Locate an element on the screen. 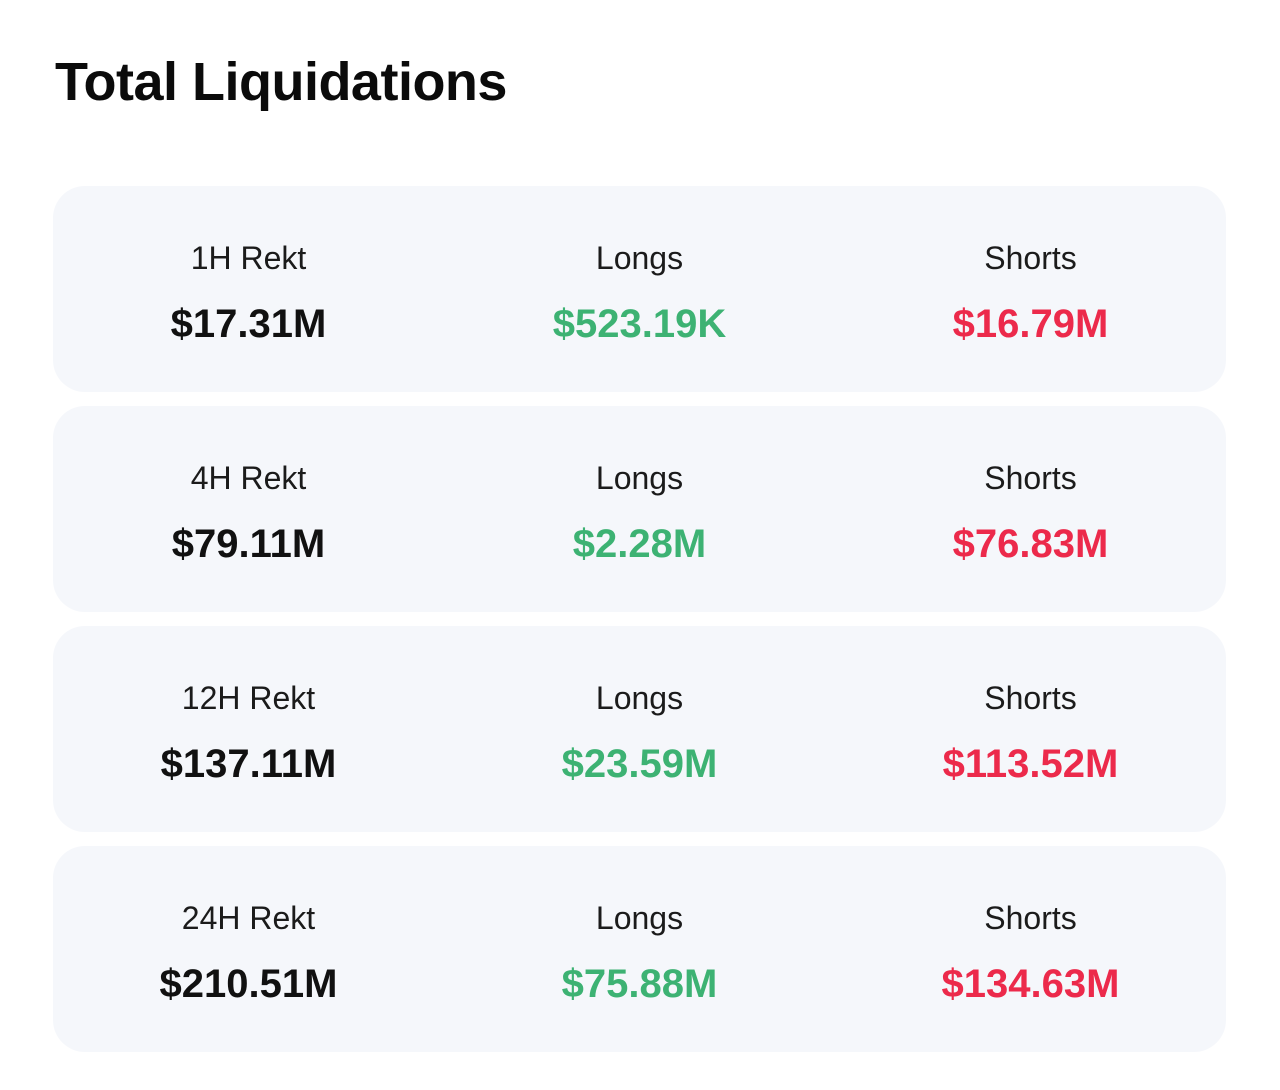  page-title: Total Liquidations is located at coordinates (281, 82).